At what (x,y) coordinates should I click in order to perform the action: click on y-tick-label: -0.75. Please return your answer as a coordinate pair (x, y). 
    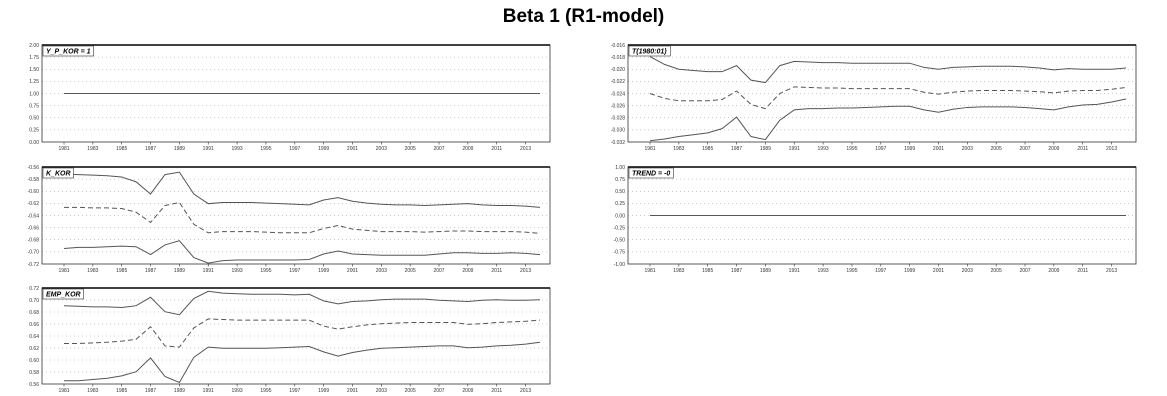
    Looking at the image, I should click on (620, 253).